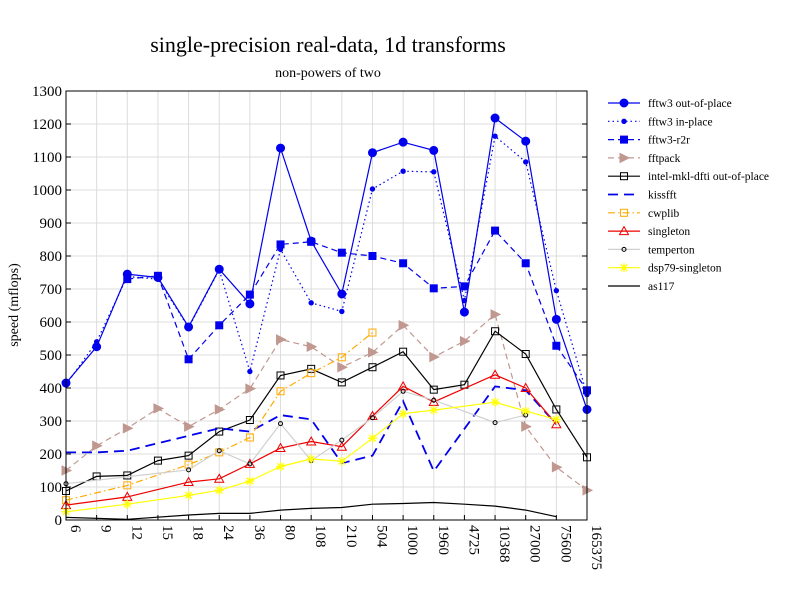 This screenshot has height=612, width=792. Describe the element at coordinates (259, 533) in the screenshot. I see `x-tick-label: 36` at that location.